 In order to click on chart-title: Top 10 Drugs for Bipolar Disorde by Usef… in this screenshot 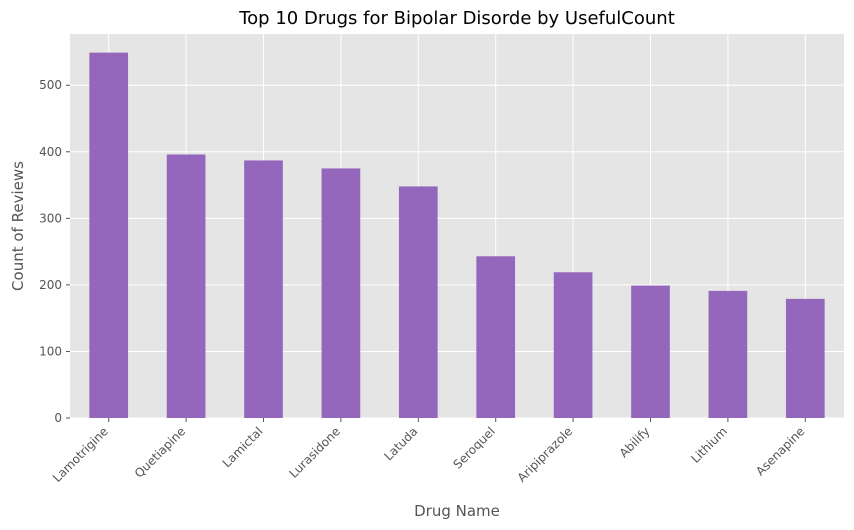, I will do `click(456, 18)`.